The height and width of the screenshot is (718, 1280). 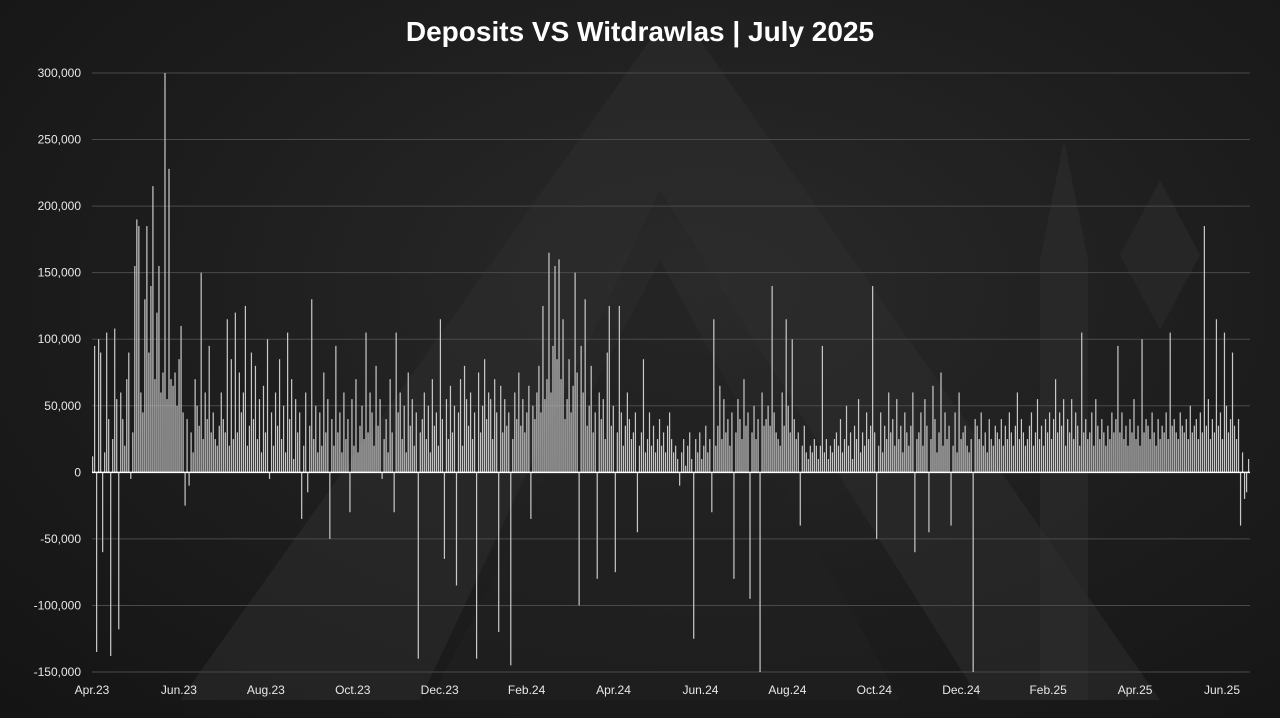 What do you see at coordinates (179, 690) in the screenshot?
I see `x-tick-label: Jun.23` at bounding box center [179, 690].